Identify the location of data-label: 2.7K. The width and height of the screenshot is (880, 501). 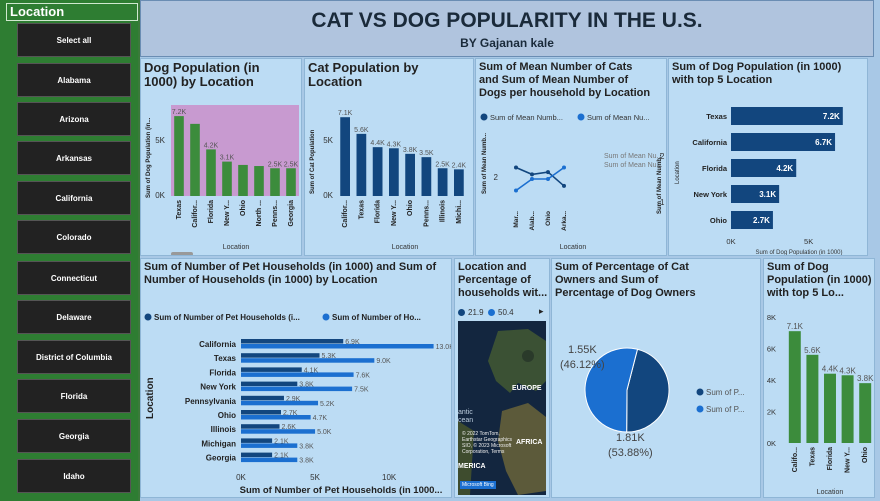
(761, 220).